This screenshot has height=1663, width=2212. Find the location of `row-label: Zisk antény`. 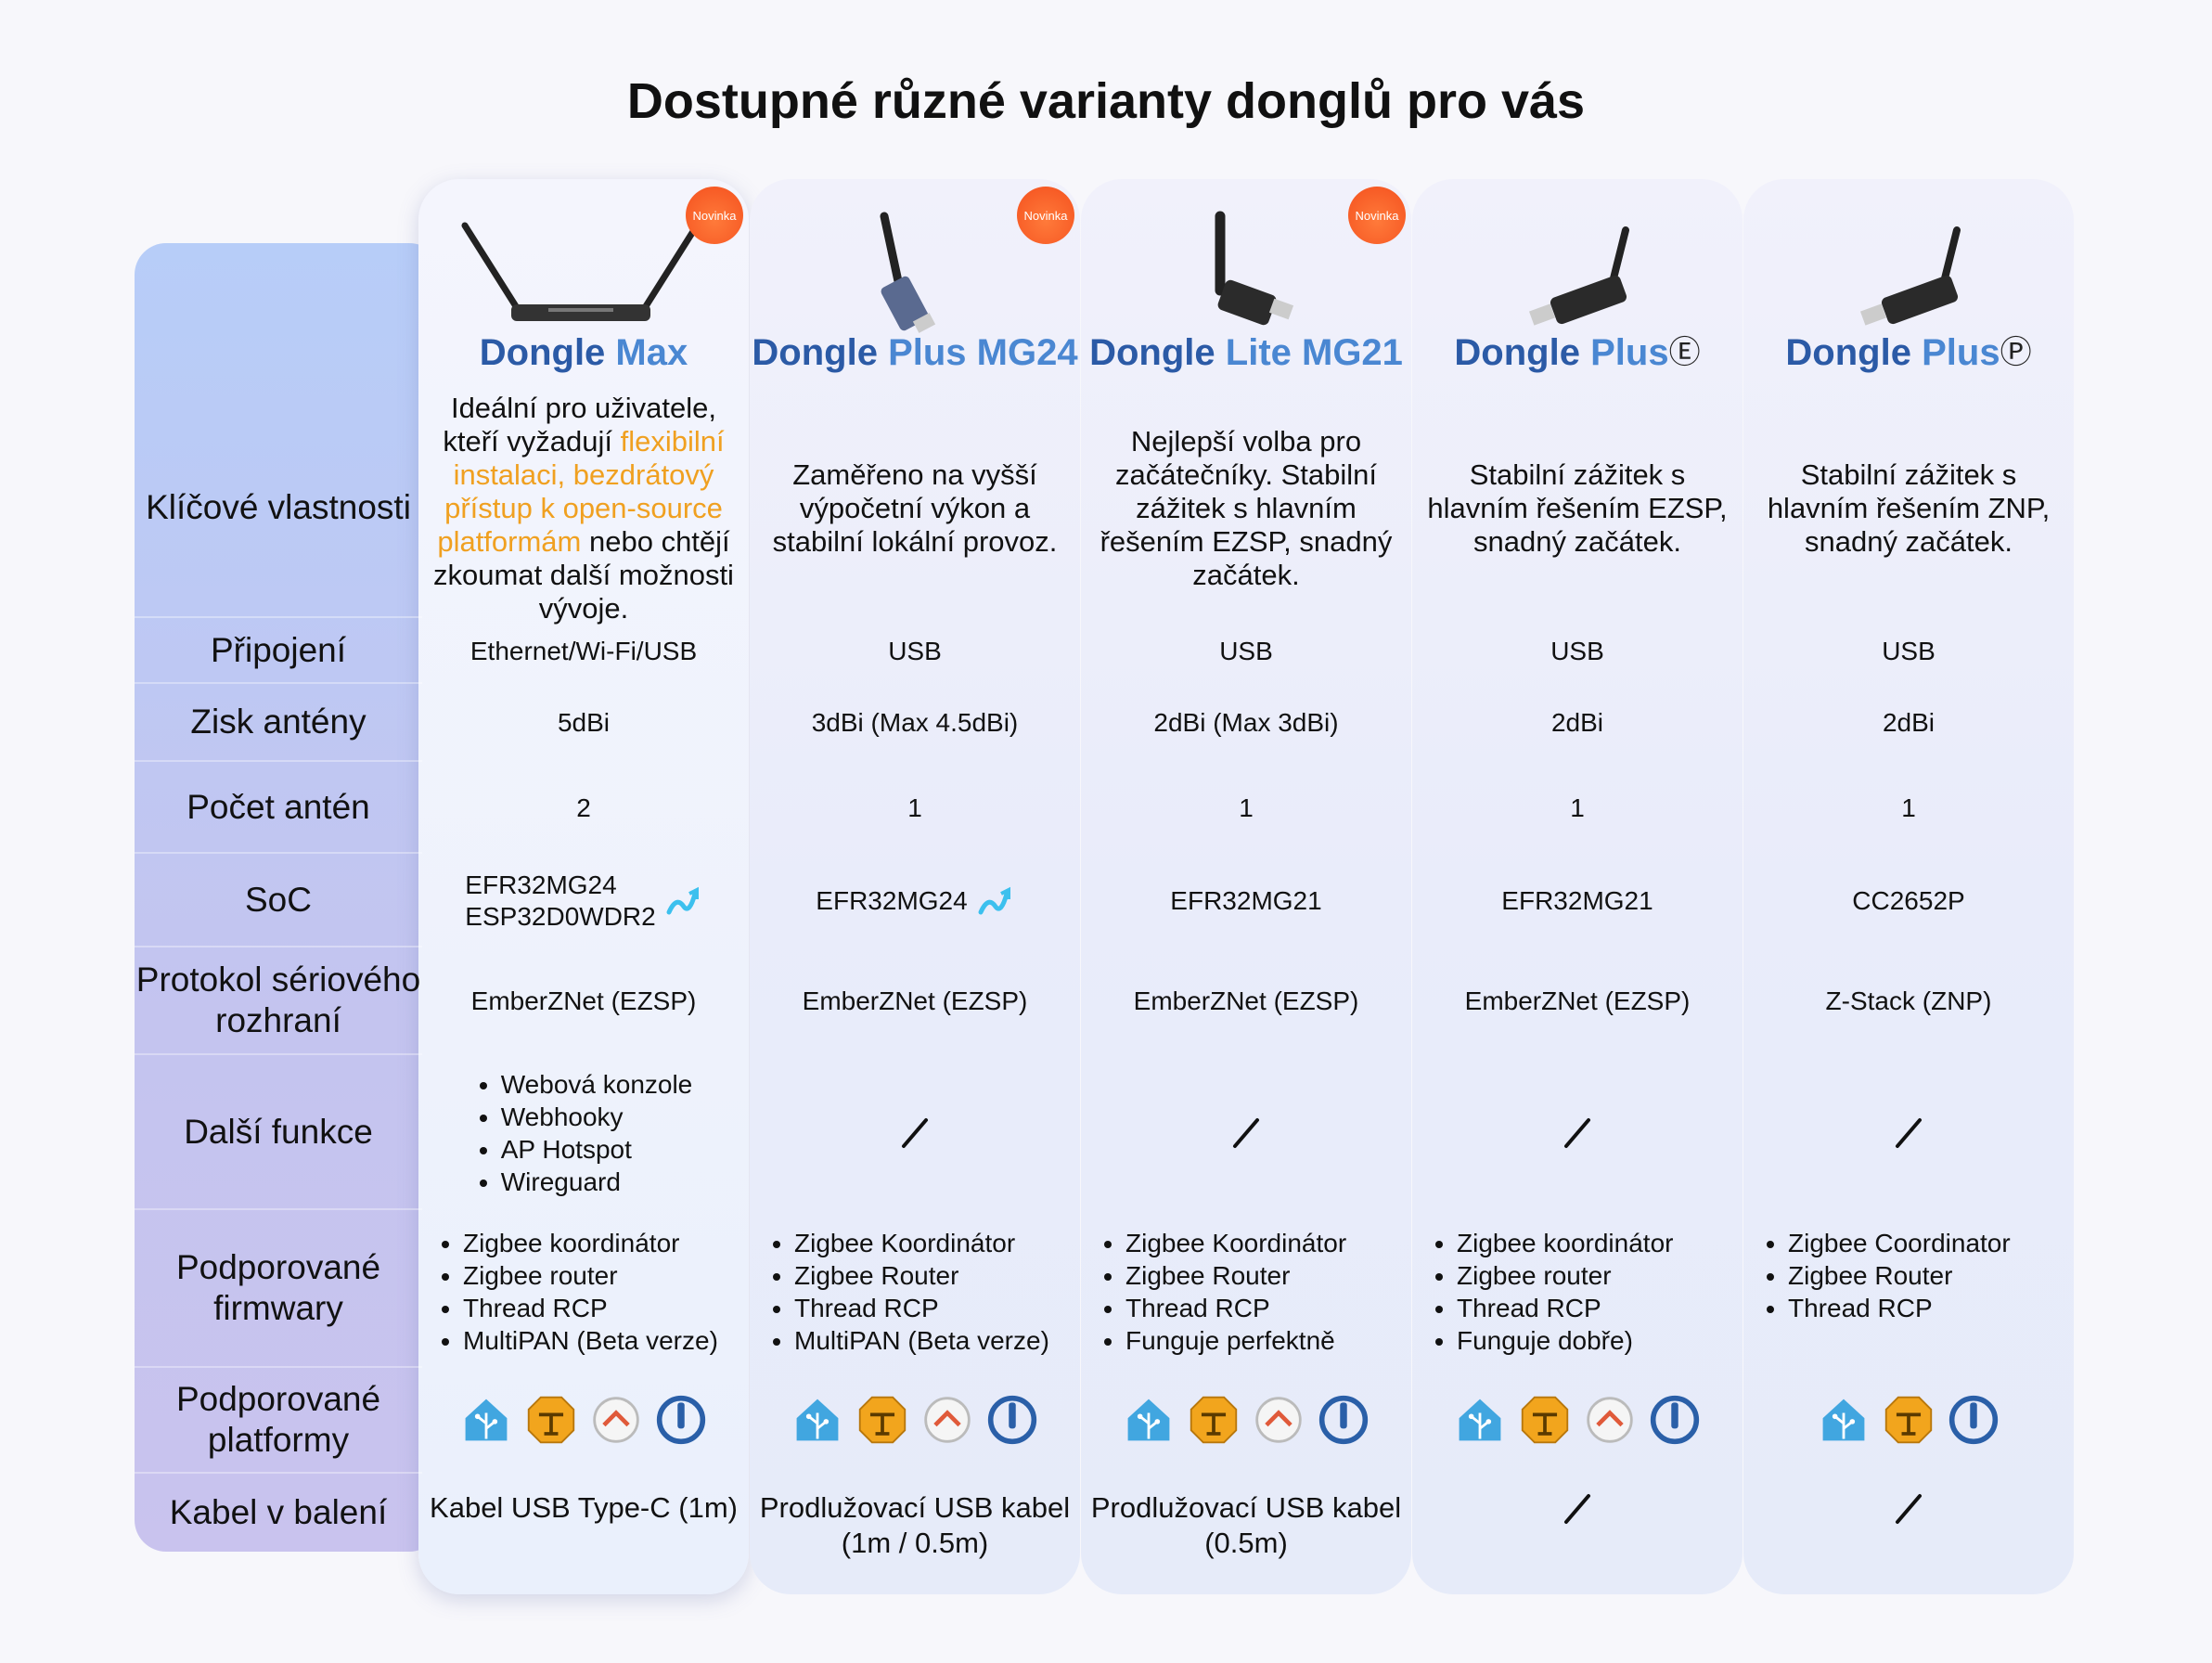

row-label: Zisk antény is located at coordinates (278, 723).